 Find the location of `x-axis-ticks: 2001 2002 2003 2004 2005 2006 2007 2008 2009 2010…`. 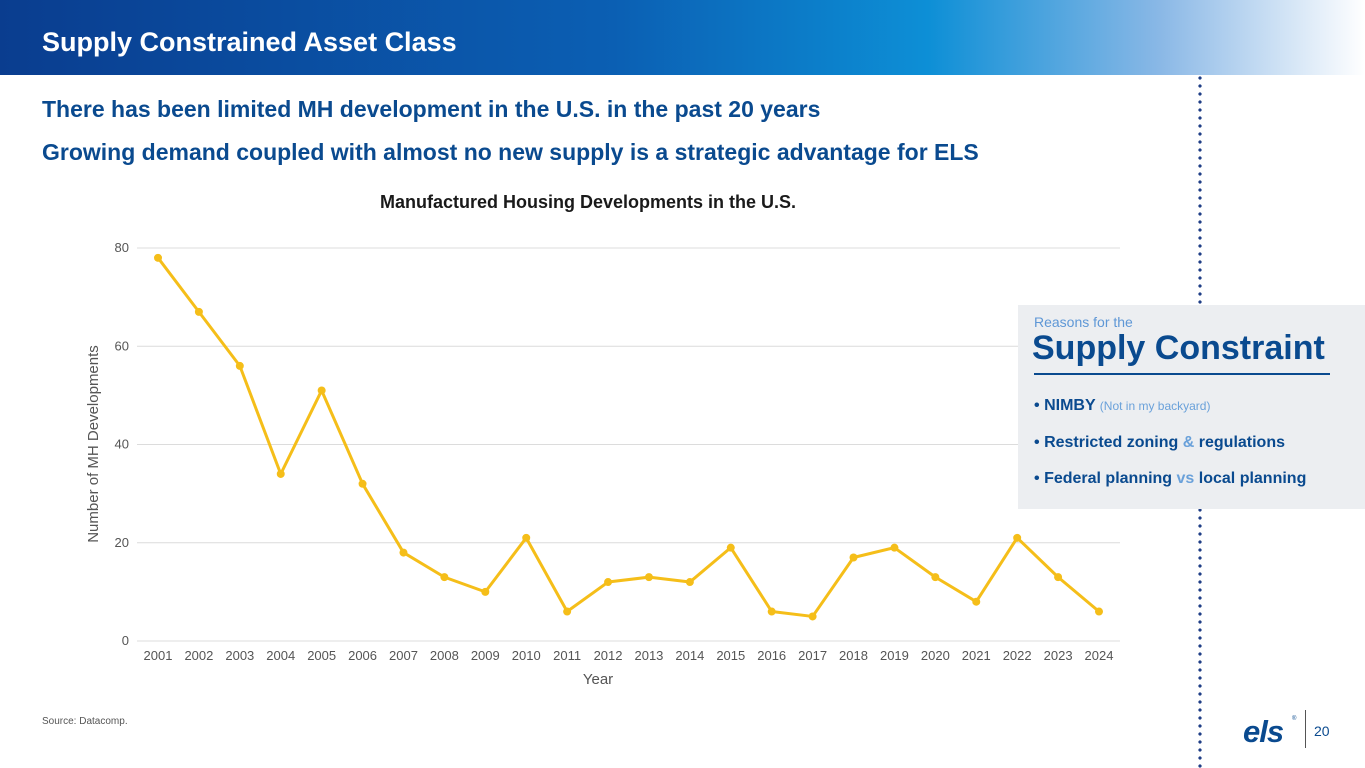

x-axis-ticks: 2001 2002 2003 2004 2005 2006 2007 2008 2009 2010… is located at coordinates (629, 655).